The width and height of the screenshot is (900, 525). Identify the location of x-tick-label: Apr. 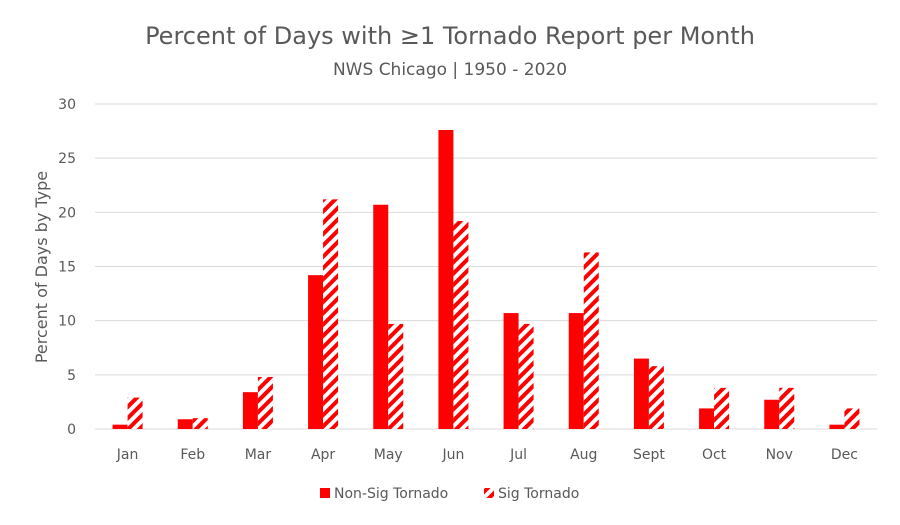
(323, 455).